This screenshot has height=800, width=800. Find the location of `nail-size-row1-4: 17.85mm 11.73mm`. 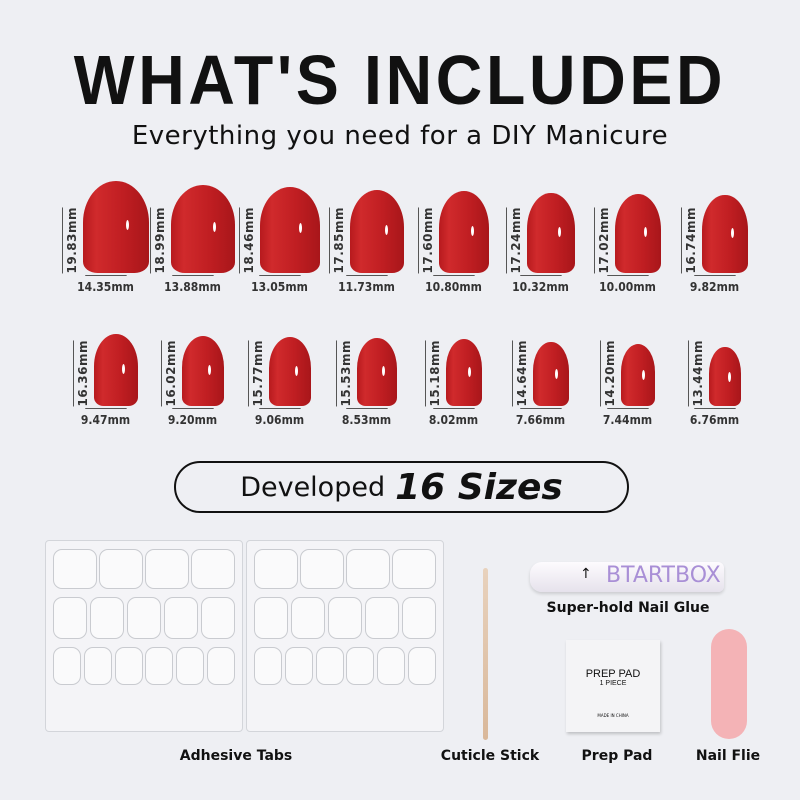

nail-size-row1-4: 17.85mm 11.73mm is located at coordinates (366, 227).